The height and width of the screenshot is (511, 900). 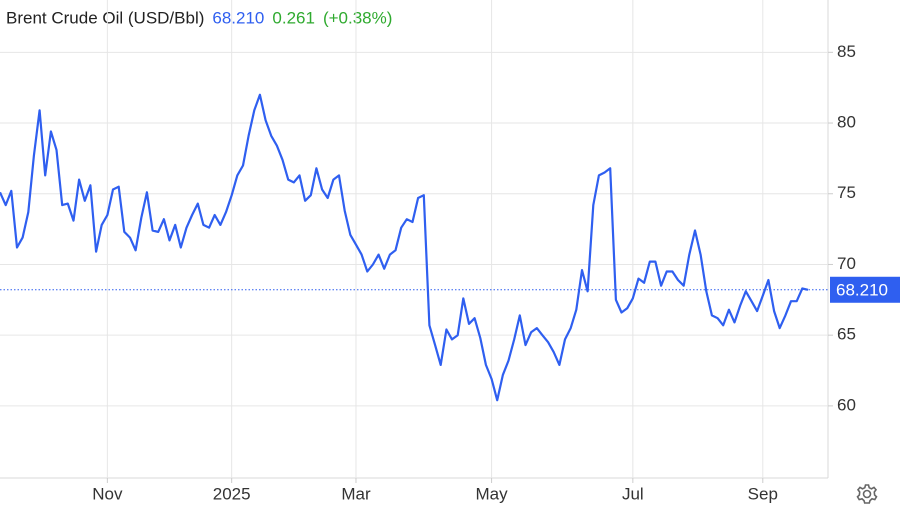 What do you see at coordinates (356, 493) in the screenshot?
I see `x-tick-label: Mar` at bounding box center [356, 493].